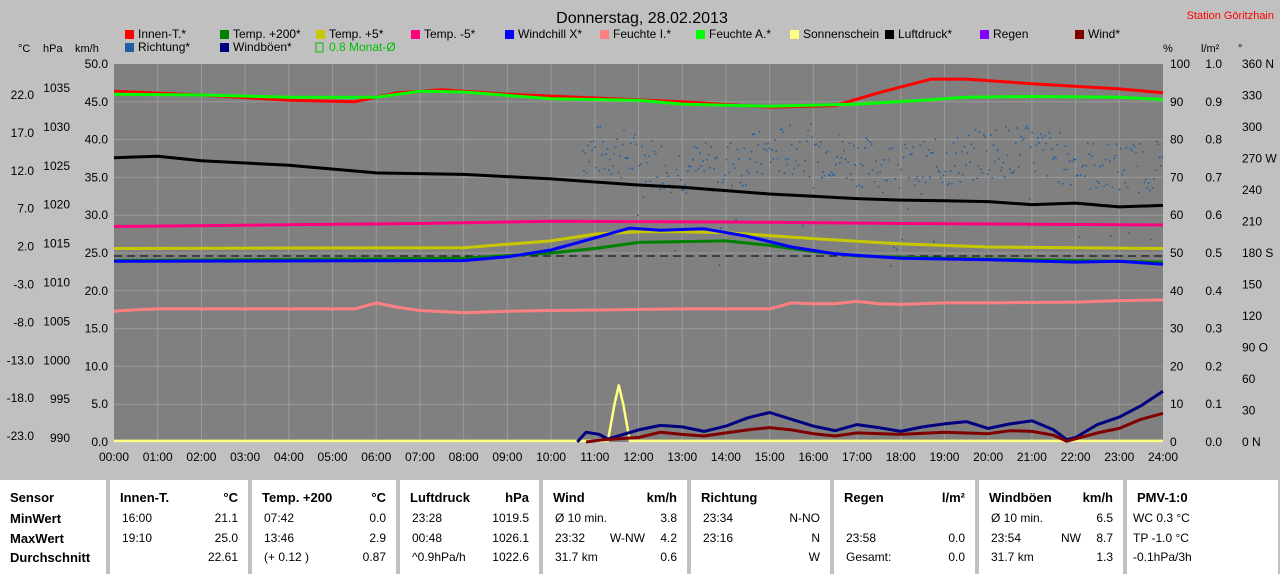 This screenshot has height=574, width=1280. I want to click on y-tick-temp: -3.0, so click(23, 285).